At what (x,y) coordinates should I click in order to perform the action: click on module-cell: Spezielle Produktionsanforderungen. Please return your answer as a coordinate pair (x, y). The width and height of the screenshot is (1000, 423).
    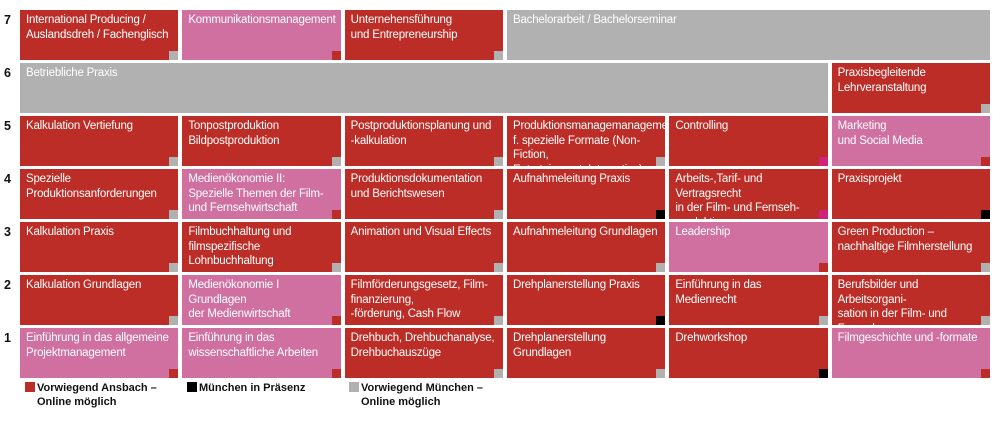
    Looking at the image, I should click on (99, 194).